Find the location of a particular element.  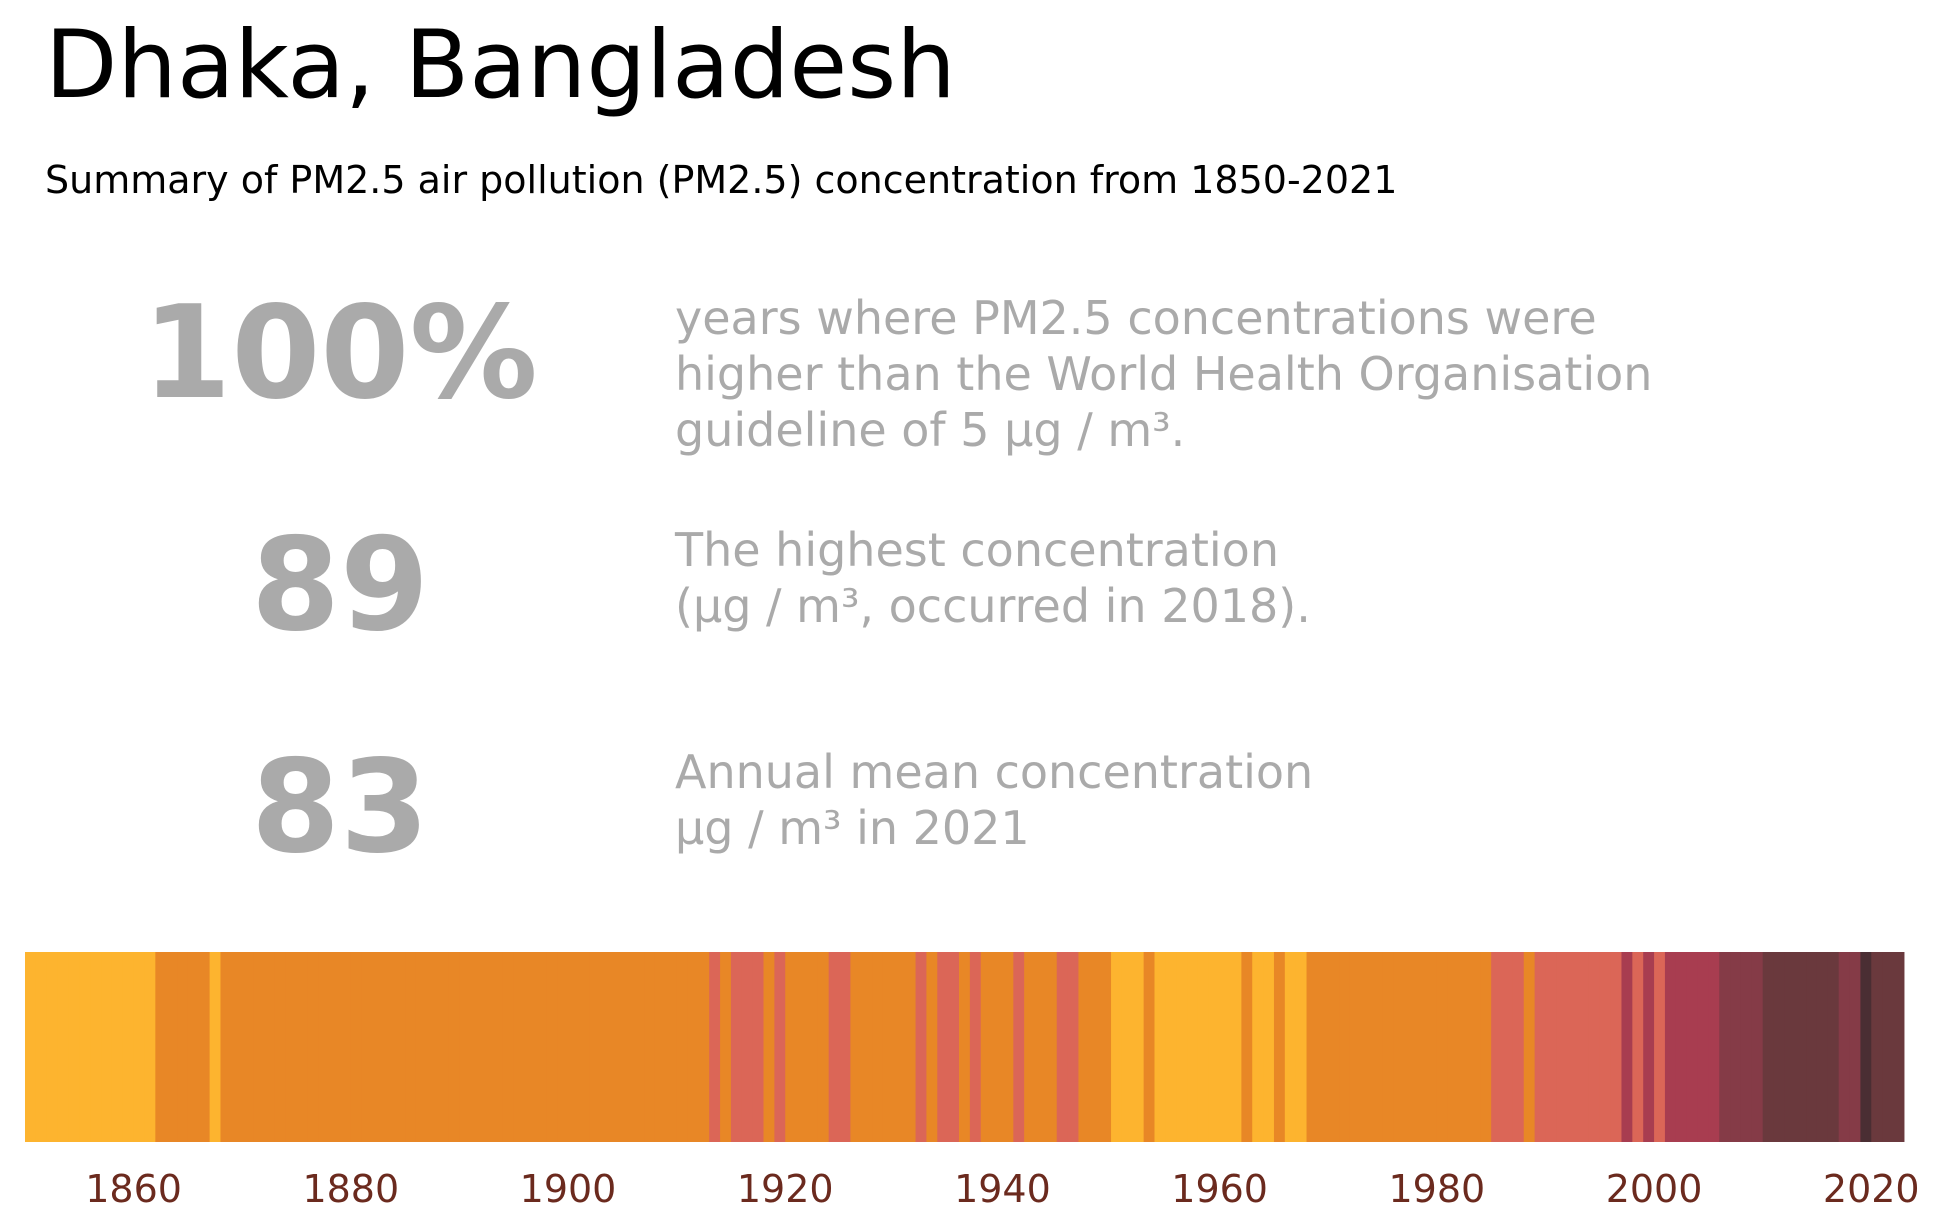

stripe-1954 is located at coordinates (1160, 1047).